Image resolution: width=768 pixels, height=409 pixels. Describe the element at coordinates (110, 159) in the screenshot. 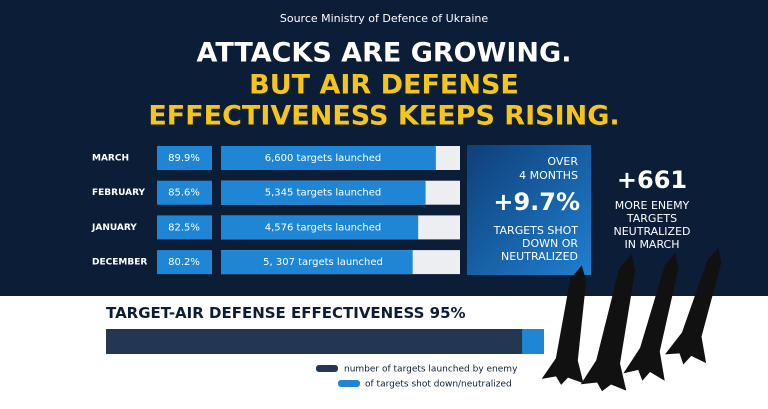

I see `month-label: MARCH` at that location.